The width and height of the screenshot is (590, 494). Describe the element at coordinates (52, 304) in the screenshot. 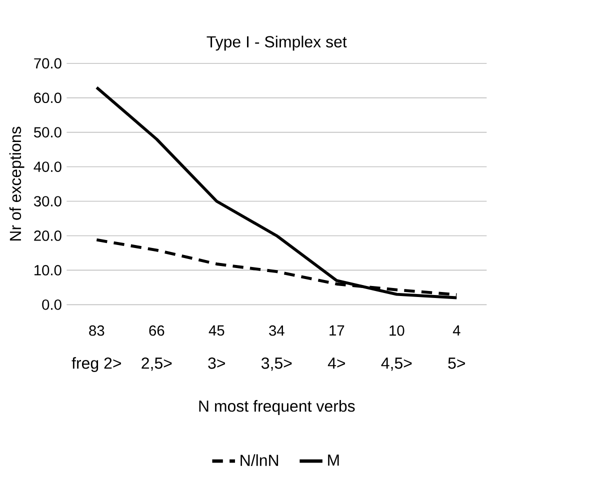

I see `y-tick-label: 0.0` at that location.